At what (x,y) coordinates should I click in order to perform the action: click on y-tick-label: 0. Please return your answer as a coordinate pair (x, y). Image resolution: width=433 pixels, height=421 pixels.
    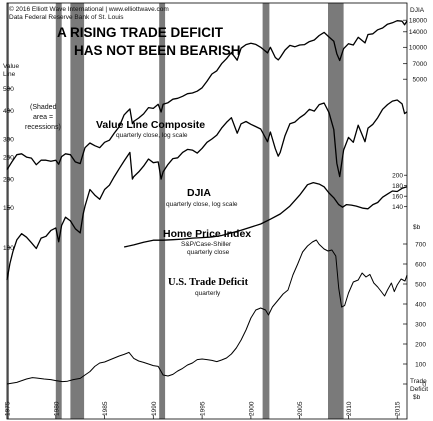
    Looking at the image, I should click on (424, 384).